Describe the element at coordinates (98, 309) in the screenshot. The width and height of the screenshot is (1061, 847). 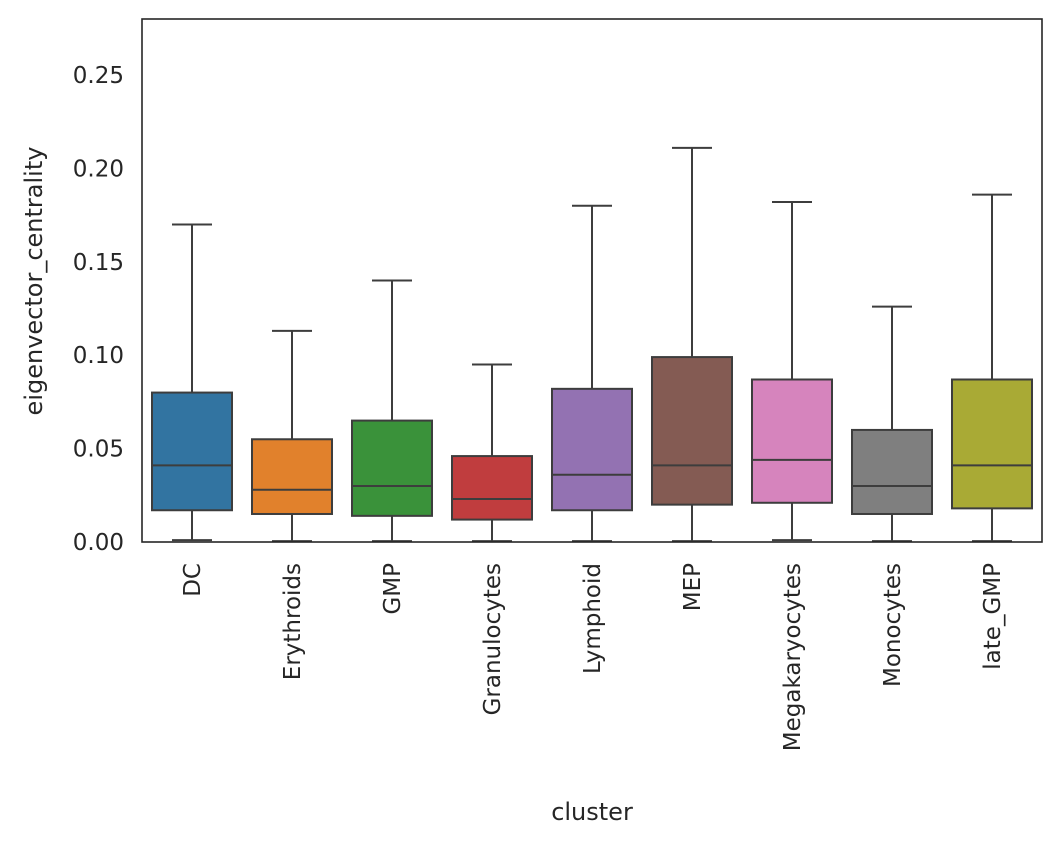
I see `y-tick-labels: 0.00 0.05 0.10 0.15 0.20 0.25` at that location.